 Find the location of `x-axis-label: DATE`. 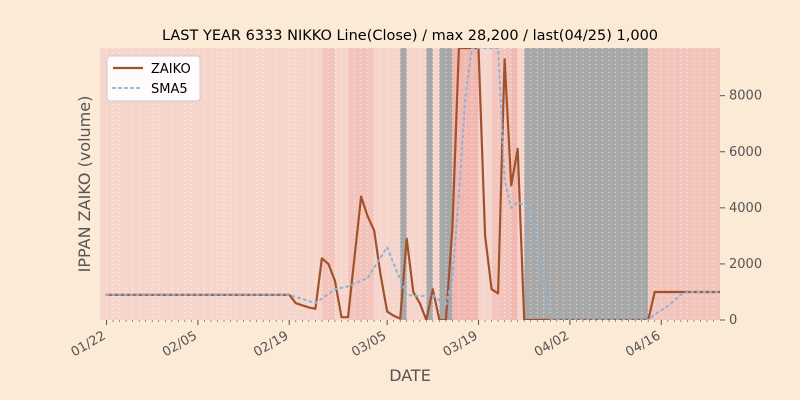

x-axis-label: DATE is located at coordinates (410, 375).